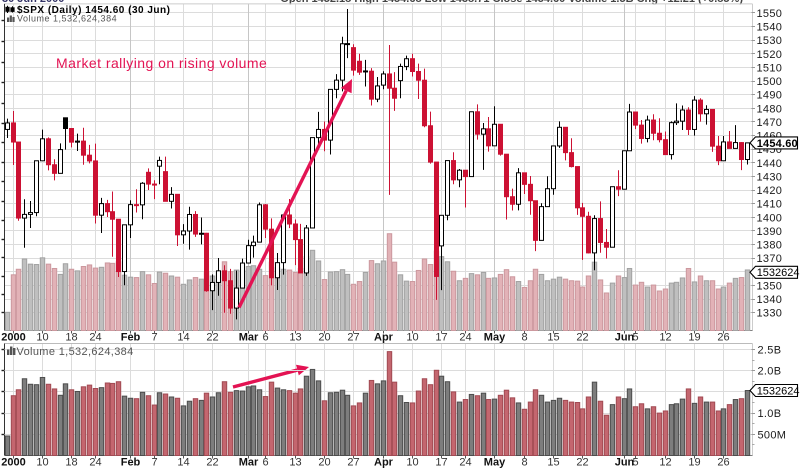 The image size is (800, 470). Describe the element at coordinates (161, 63) in the screenshot. I see `svg-text:Market rallying on rising volu: Market rallying on rising volume` at that location.